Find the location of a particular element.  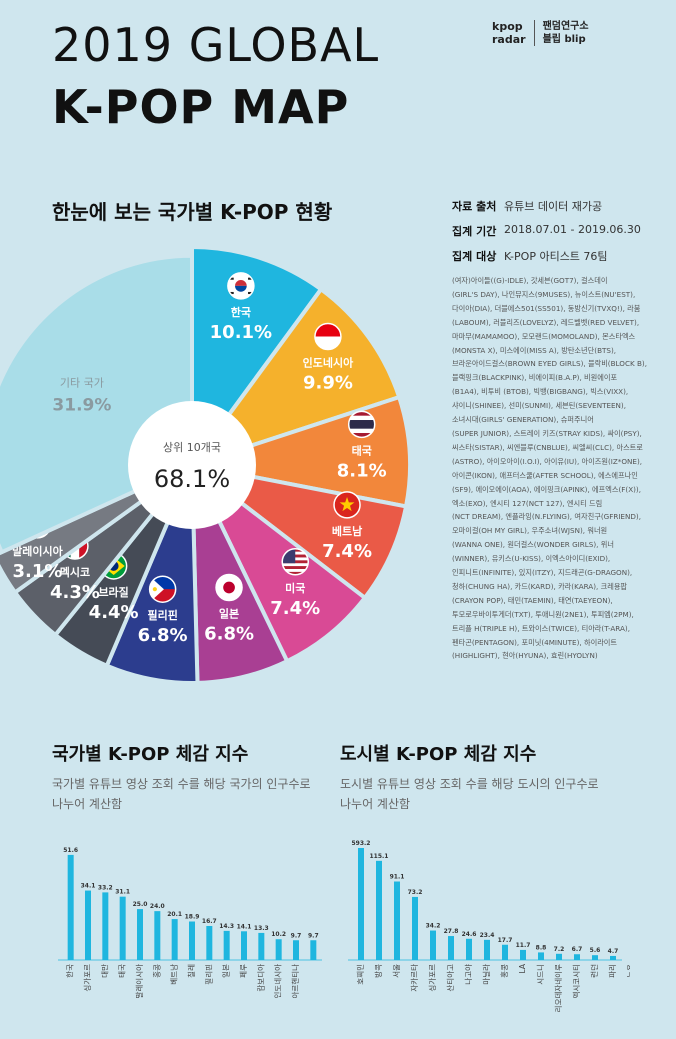

bar-value-label: 8.8 is located at coordinates (541, 947).